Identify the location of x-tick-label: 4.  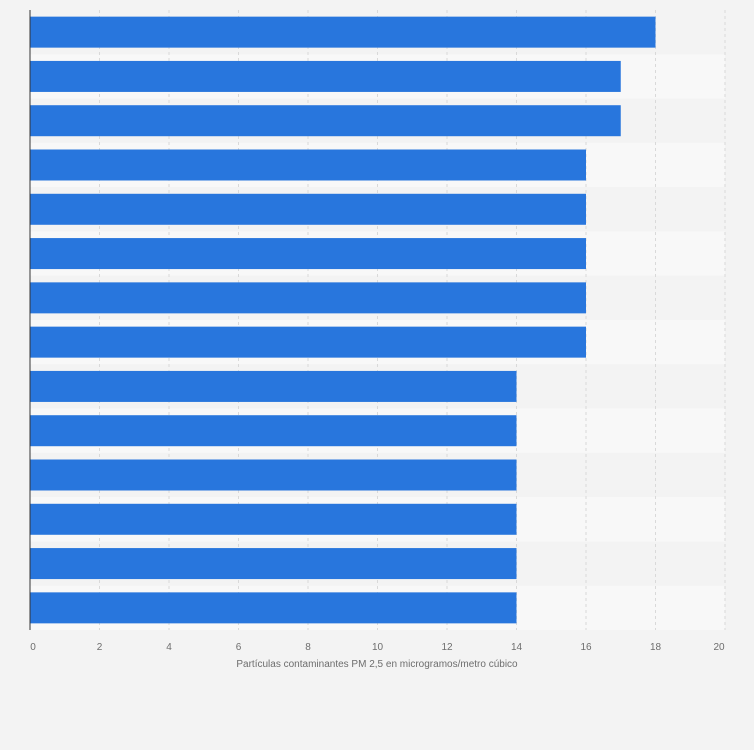
(169, 647).